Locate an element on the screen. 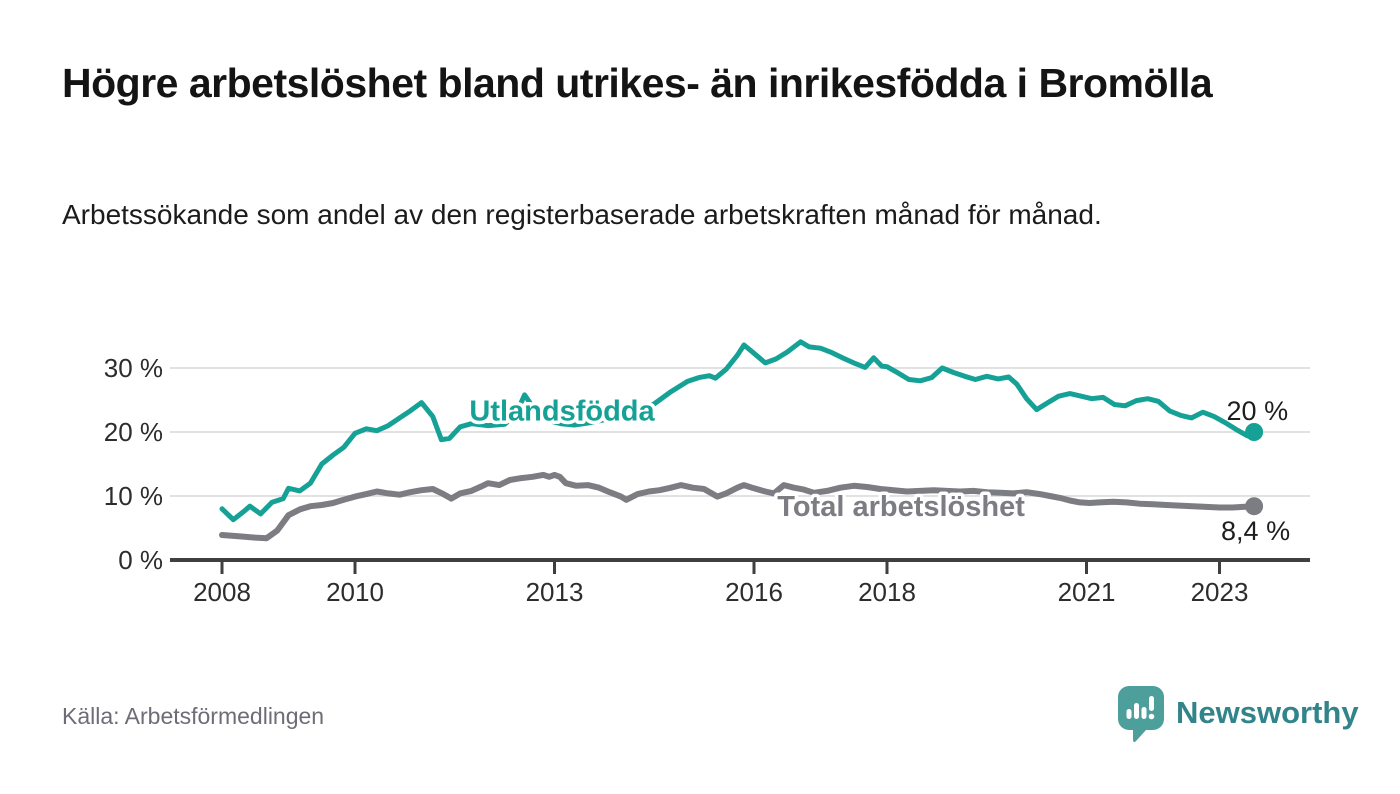 The height and width of the screenshot is (794, 1400). newsworthy-logo: Newsworthy is located at coordinates (1237, 713).